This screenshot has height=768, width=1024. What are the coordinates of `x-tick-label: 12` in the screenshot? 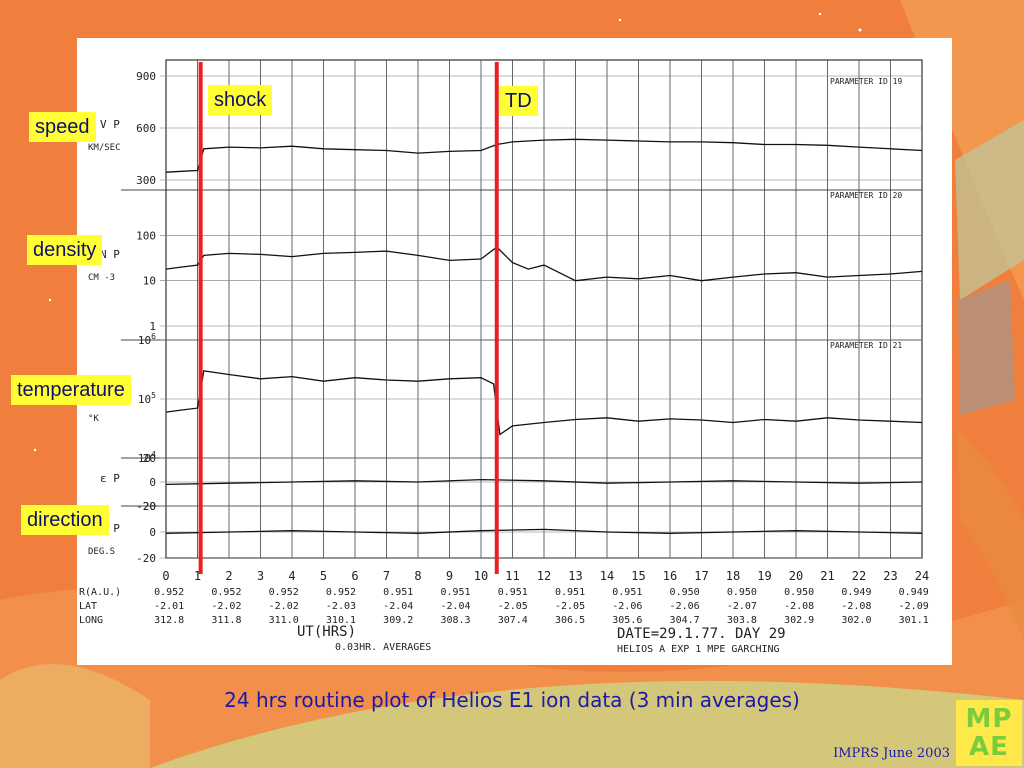 It's located at (544, 576).